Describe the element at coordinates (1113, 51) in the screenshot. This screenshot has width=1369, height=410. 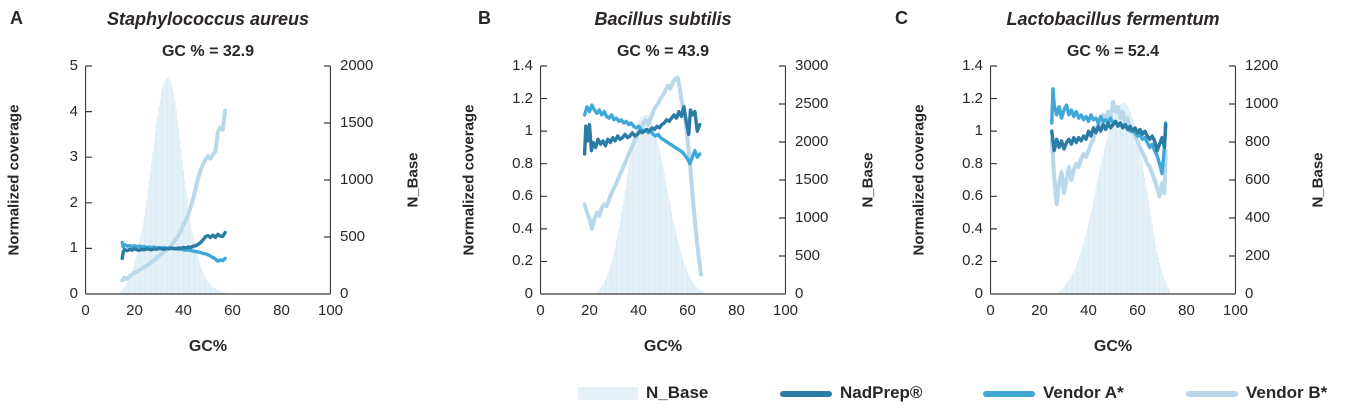
I see `gc-percent-subtitle: GC % = 52.4` at that location.